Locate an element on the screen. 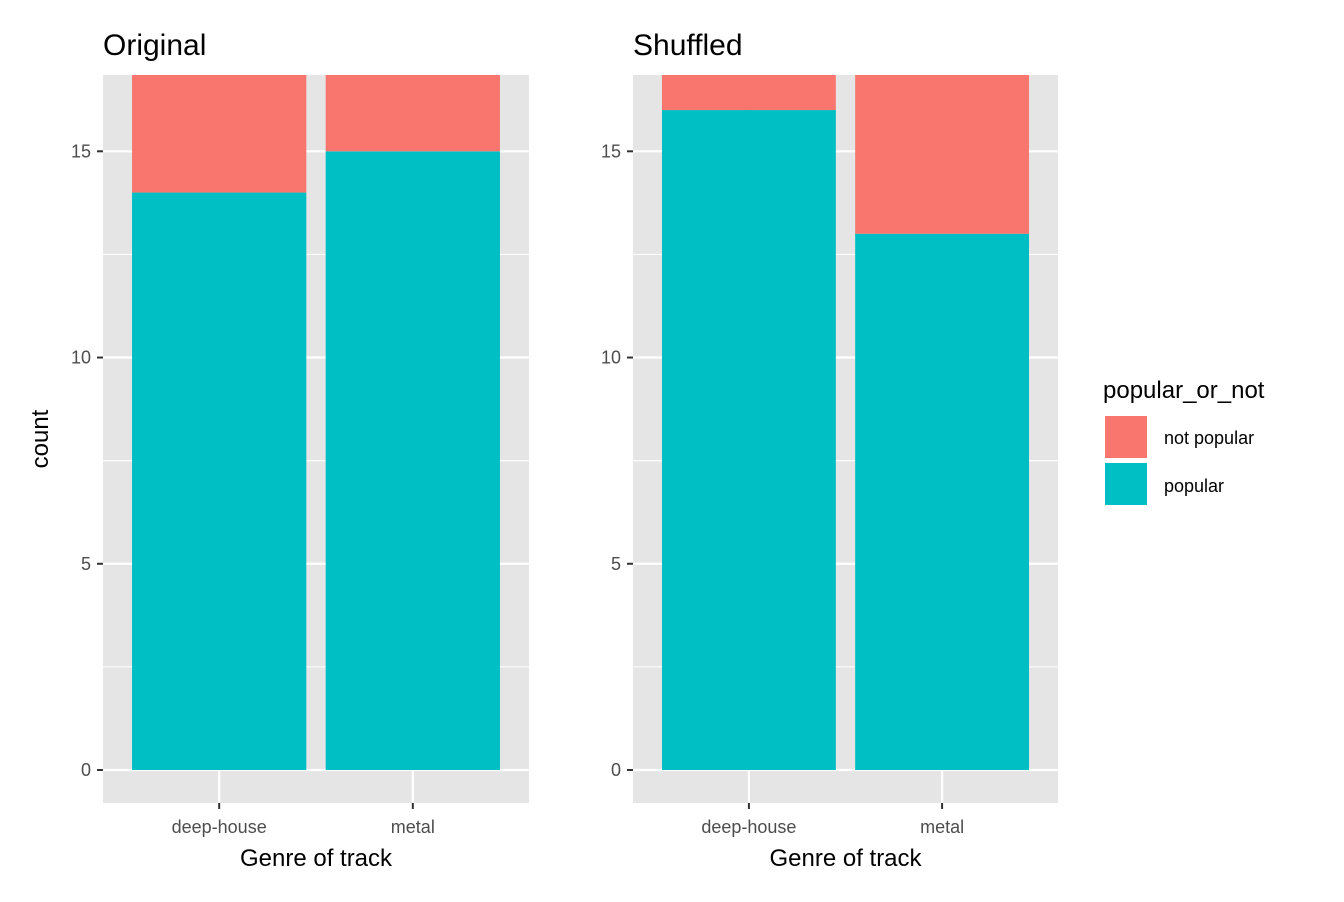  legend-title: popular_or_not is located at coordinates (1184, 390).